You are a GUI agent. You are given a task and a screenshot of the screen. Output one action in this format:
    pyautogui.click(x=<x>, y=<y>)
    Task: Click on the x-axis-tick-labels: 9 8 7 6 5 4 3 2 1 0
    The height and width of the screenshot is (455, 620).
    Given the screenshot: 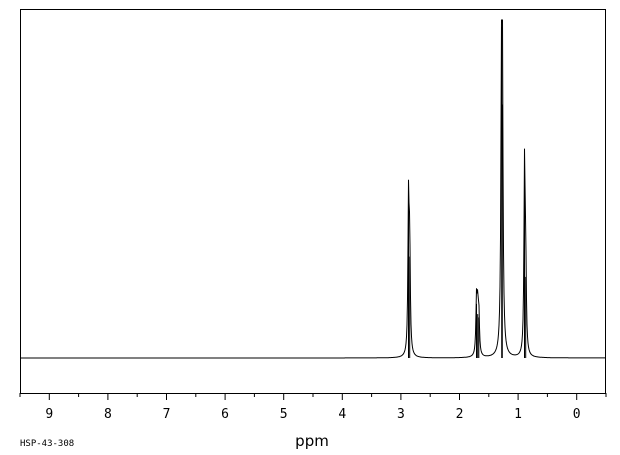 What is the action you would take?
    pyautogui.click(x=312, y=414)
    